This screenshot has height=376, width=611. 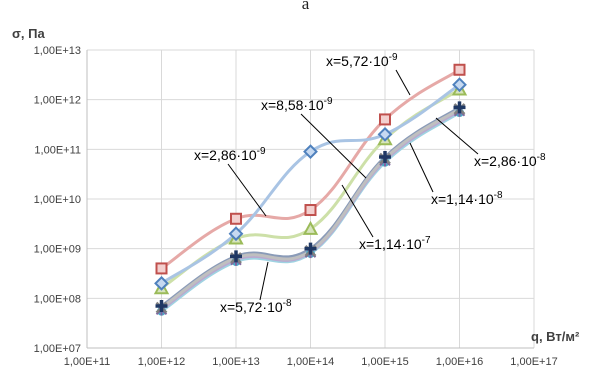 I want to click on y-tick-label: 1,00E+09, so click(x=57, y=250).